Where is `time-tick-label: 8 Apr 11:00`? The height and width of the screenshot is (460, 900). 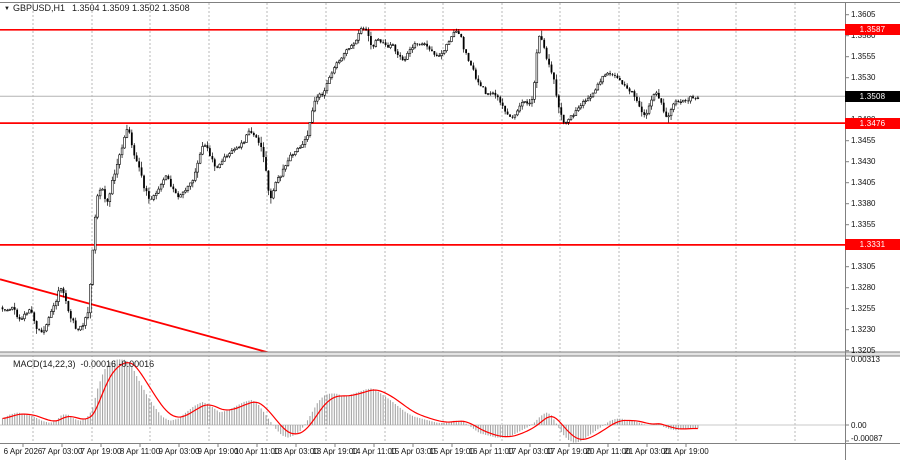 time-tick-label: 8 Apr 11:00 is located at coordinates (140, 451).